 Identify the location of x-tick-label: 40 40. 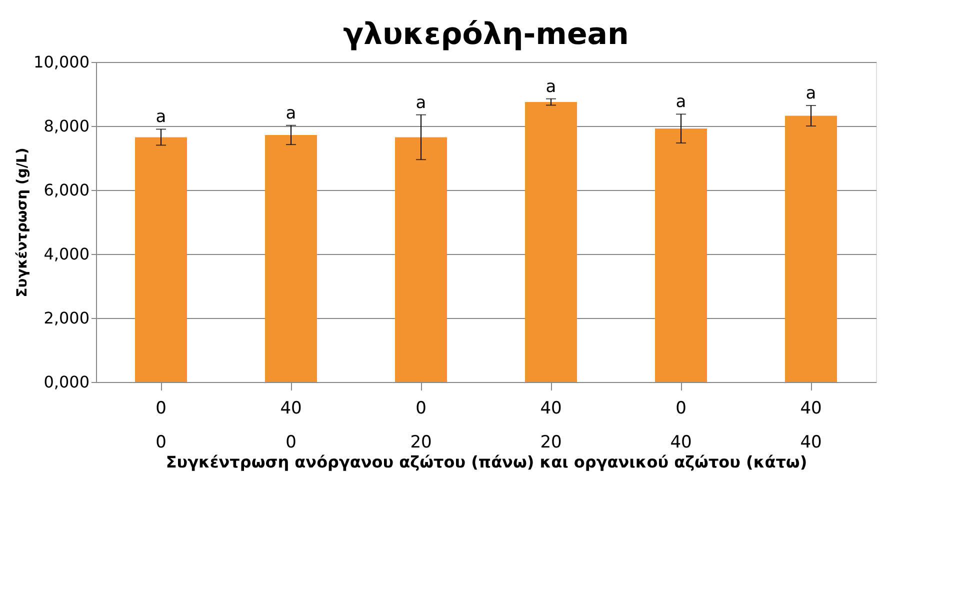
(811, 425).